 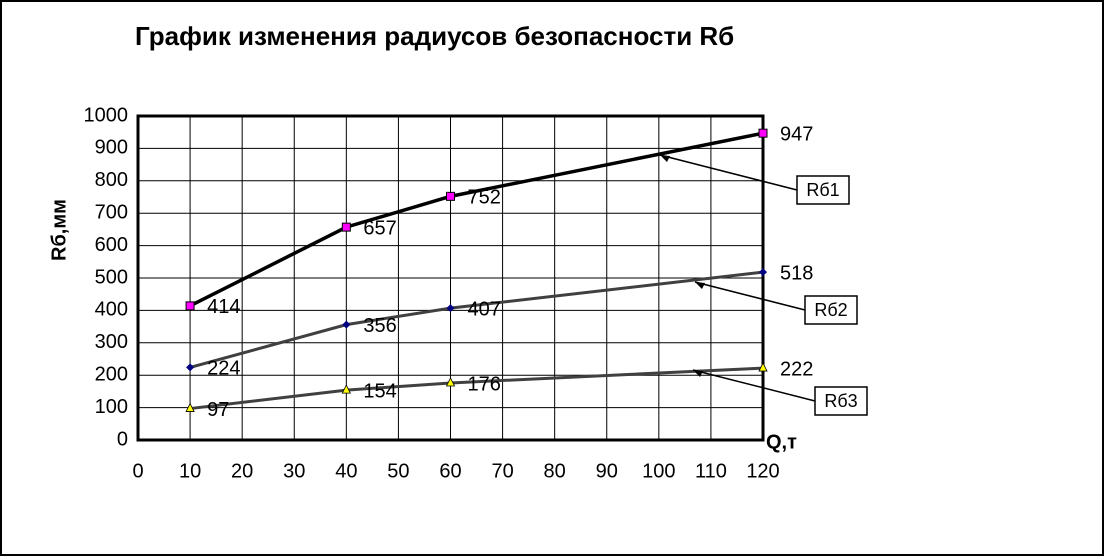 What do you see at coordinates (111, 148) in the screenshot?
I see `y-tick-label: 900` at bounding box center [111, 148].